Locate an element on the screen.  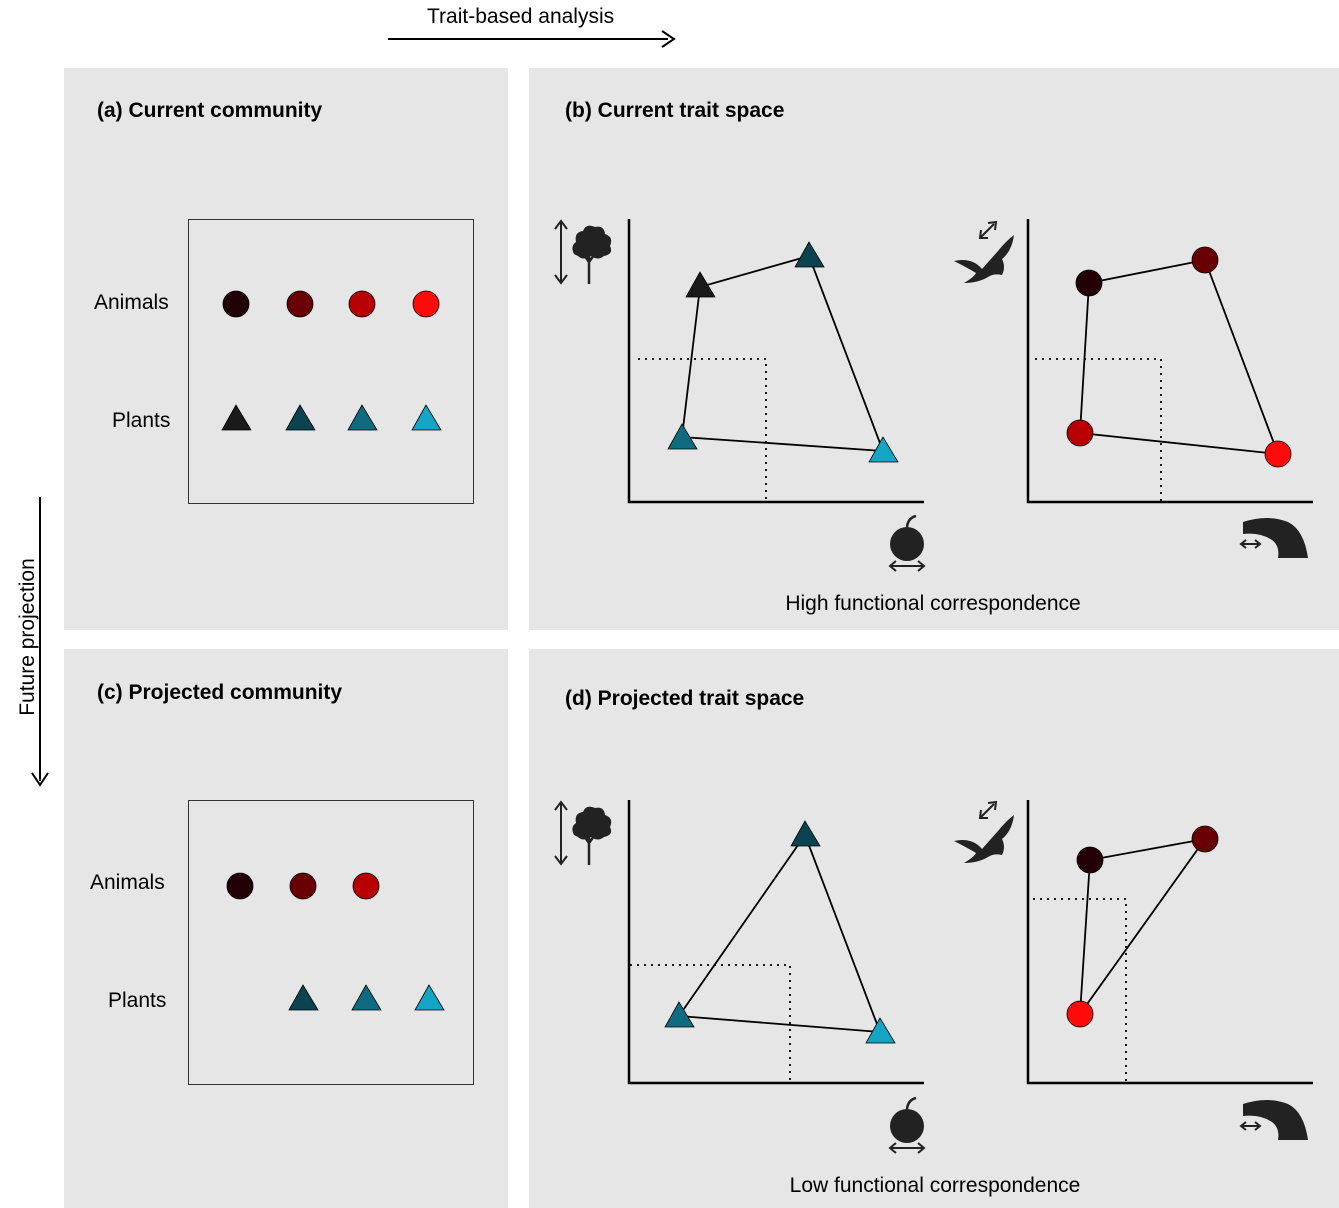
animal-trait-plot-current is located at coordinates (1169, 361).